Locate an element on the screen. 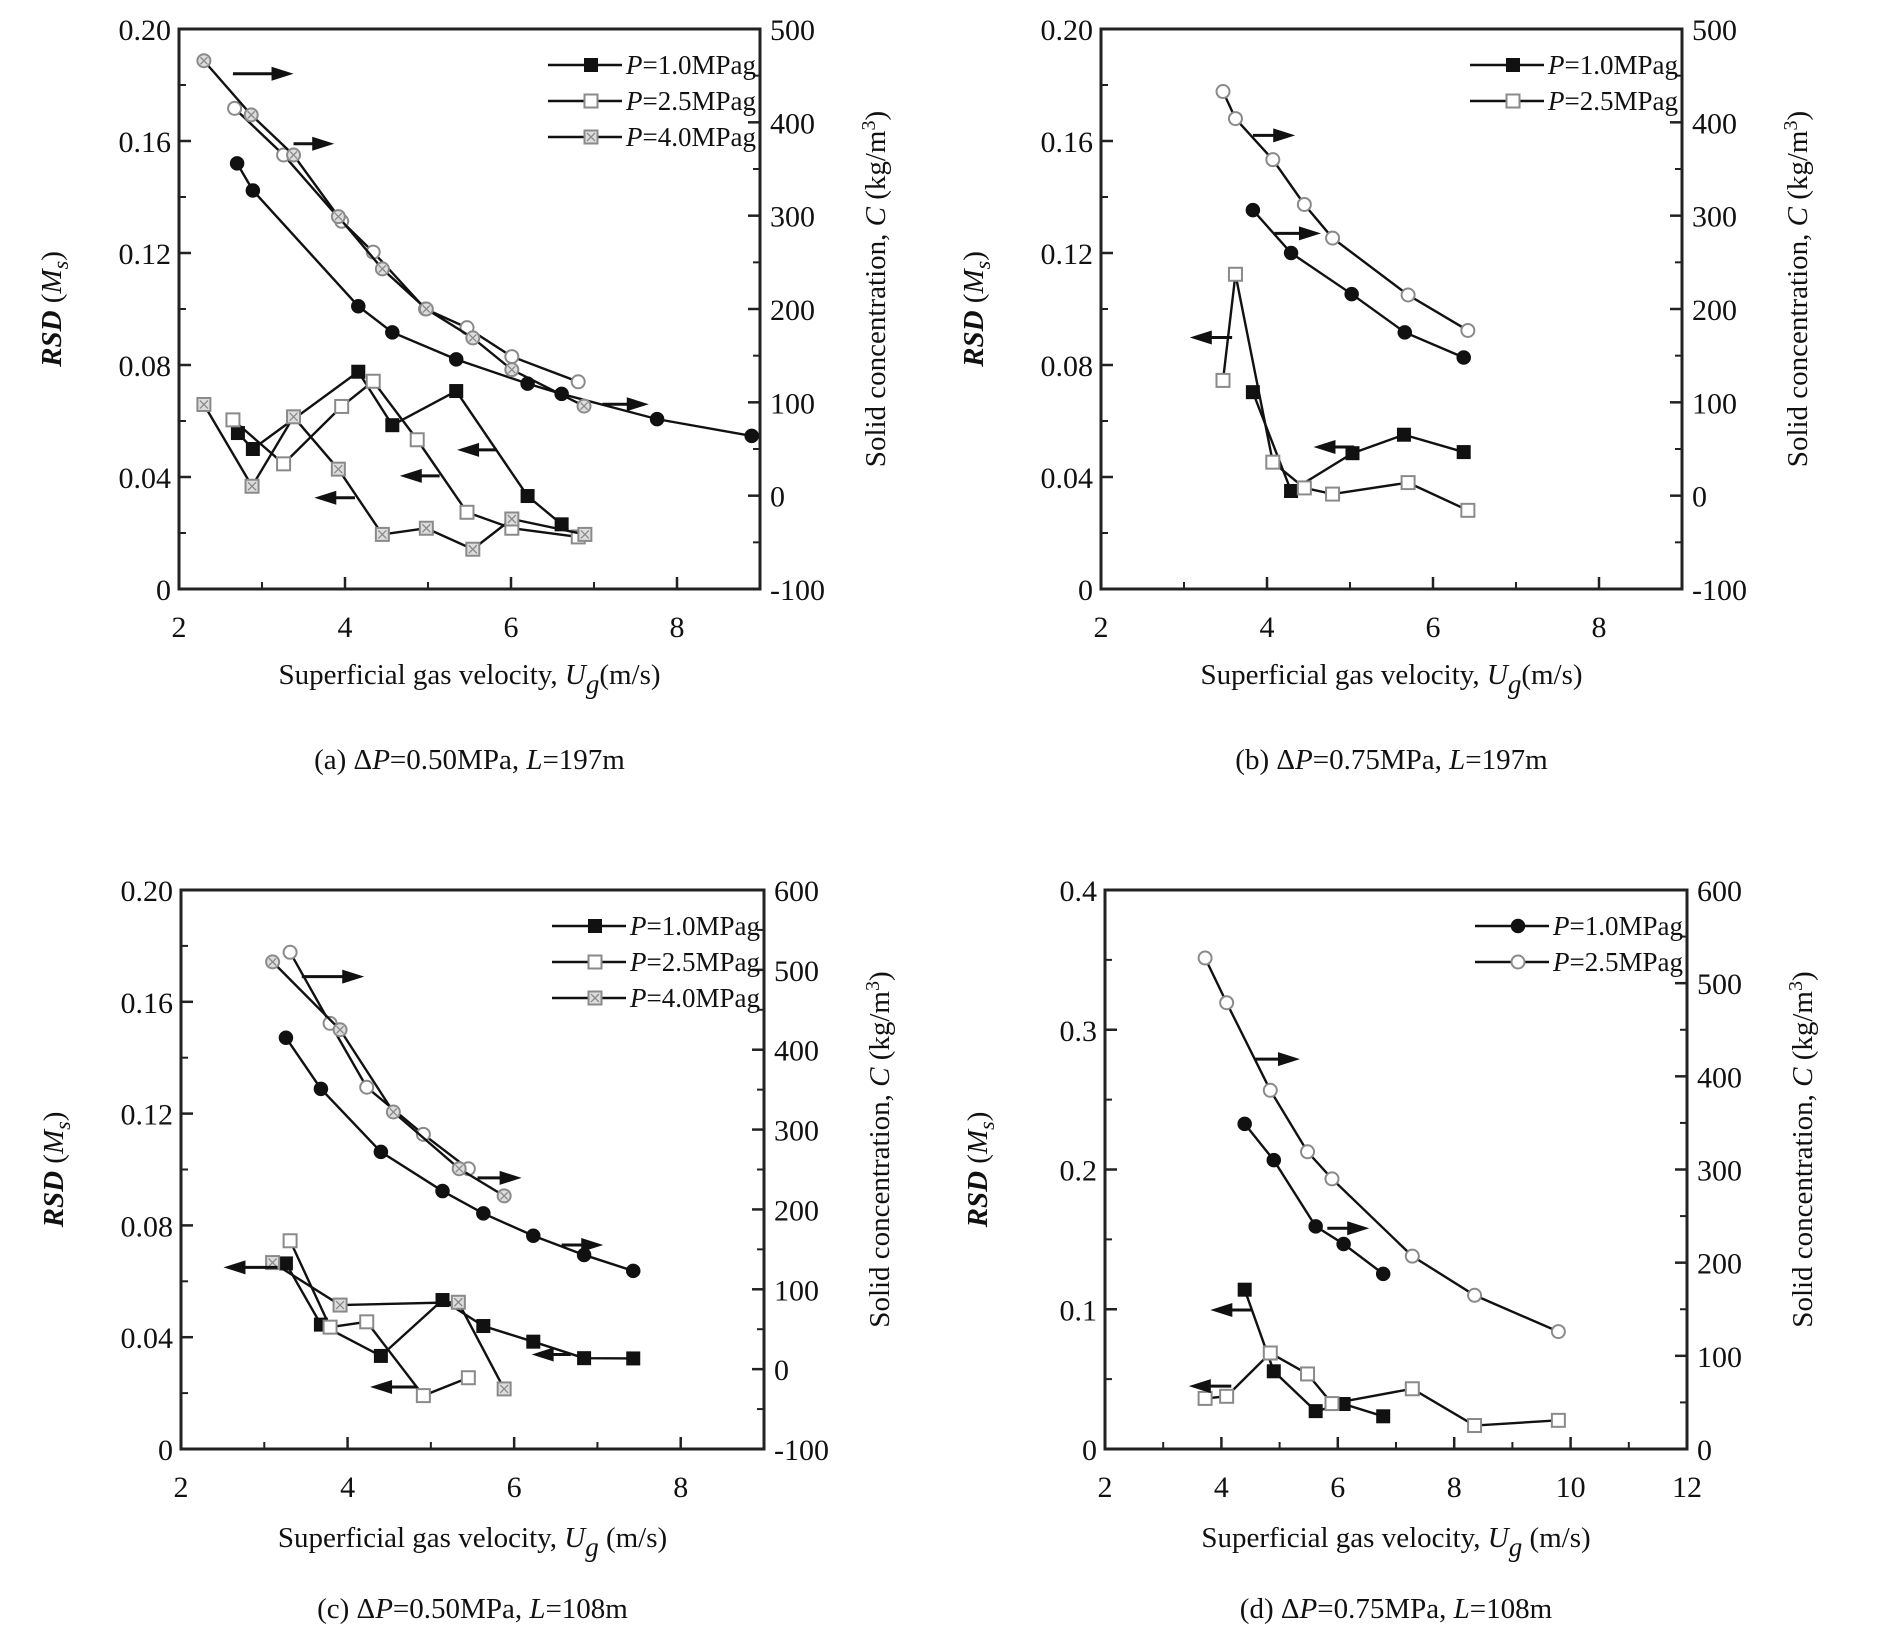 Image resolution: width=1890 pixels, height=1631 pixels. panel-caption: (a) ΔP=0.50MPa, L=197m is located at coordinates (469, 760).